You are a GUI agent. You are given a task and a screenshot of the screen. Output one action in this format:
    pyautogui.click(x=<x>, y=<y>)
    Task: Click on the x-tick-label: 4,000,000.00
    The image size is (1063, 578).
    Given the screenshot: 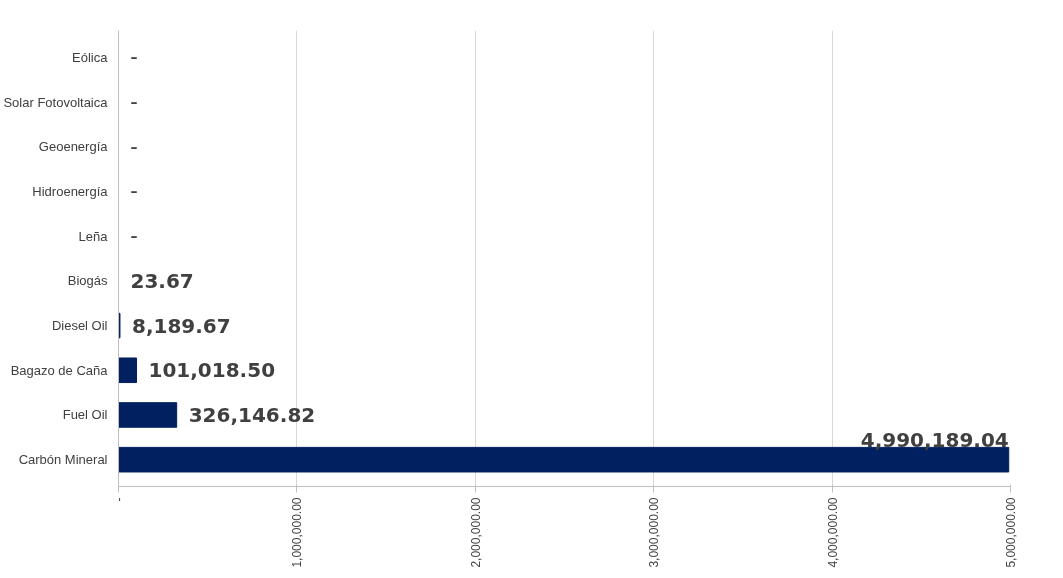 What is the action you would take?
    pyautogui.click(x=832, y=532)
    